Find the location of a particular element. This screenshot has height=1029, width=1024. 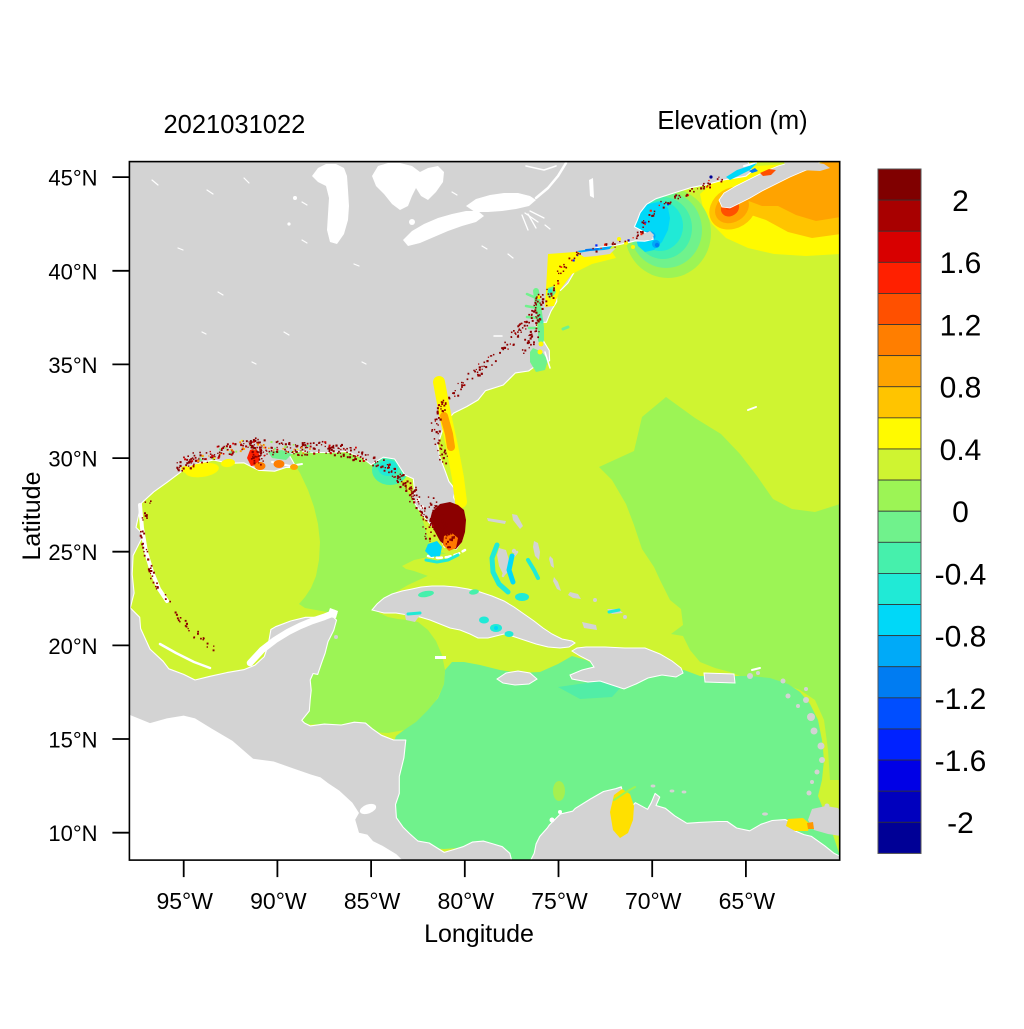

svg-text: 70°W is located at coordinates (653, 901).